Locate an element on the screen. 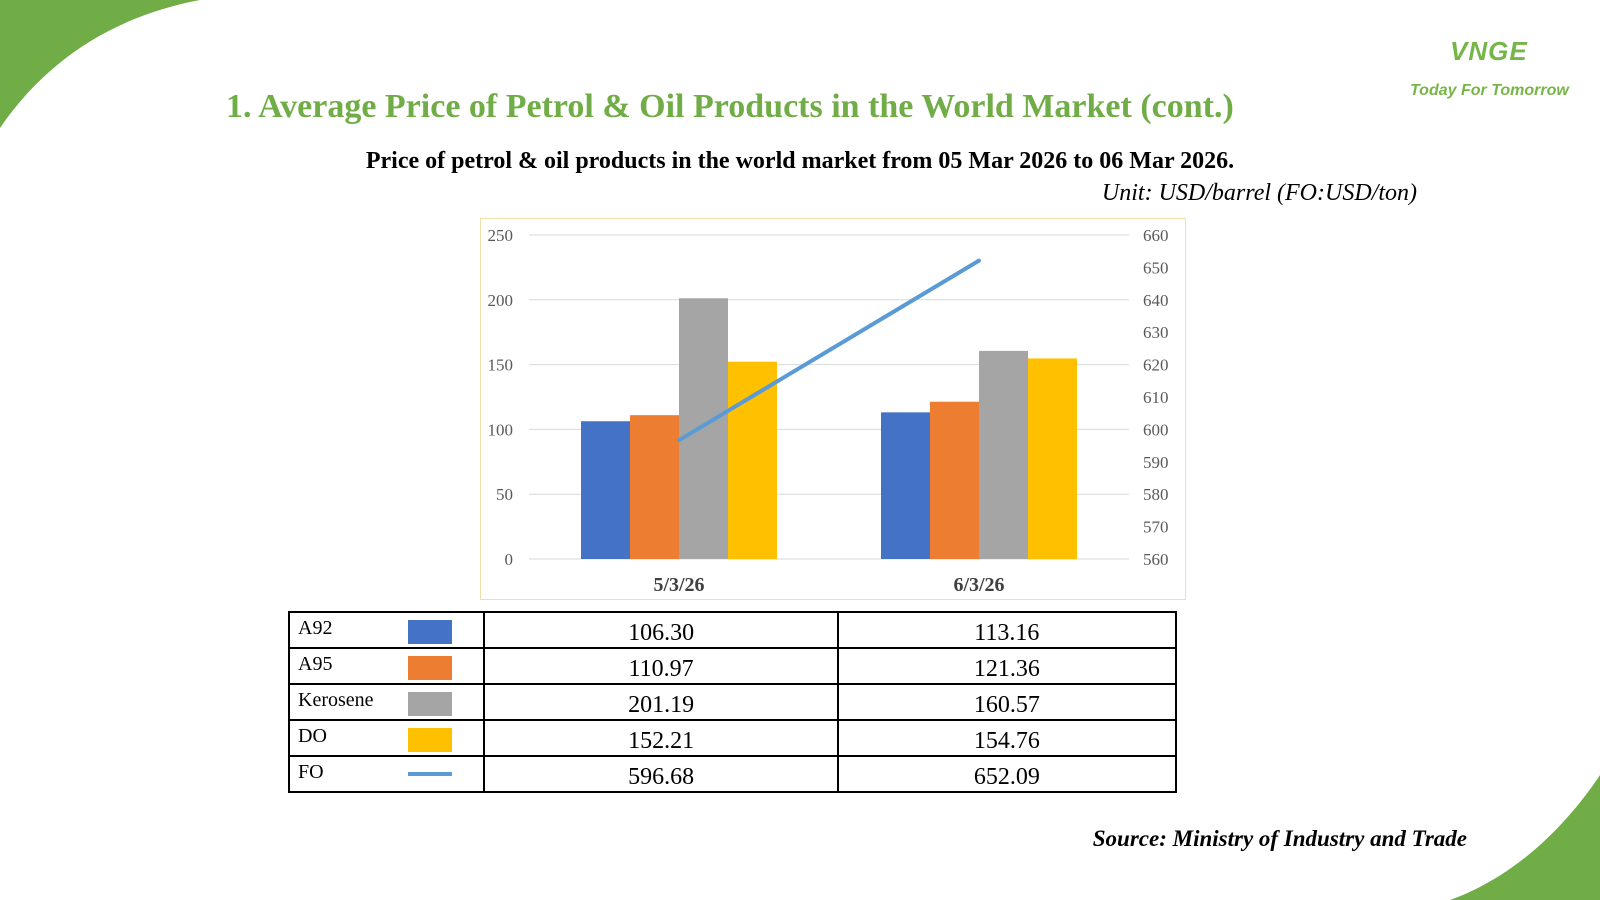 The width and height of the screenshot is (1600, 900). table-row: Kerosene 201.19 160.57 is located at coordinates (732, 702).